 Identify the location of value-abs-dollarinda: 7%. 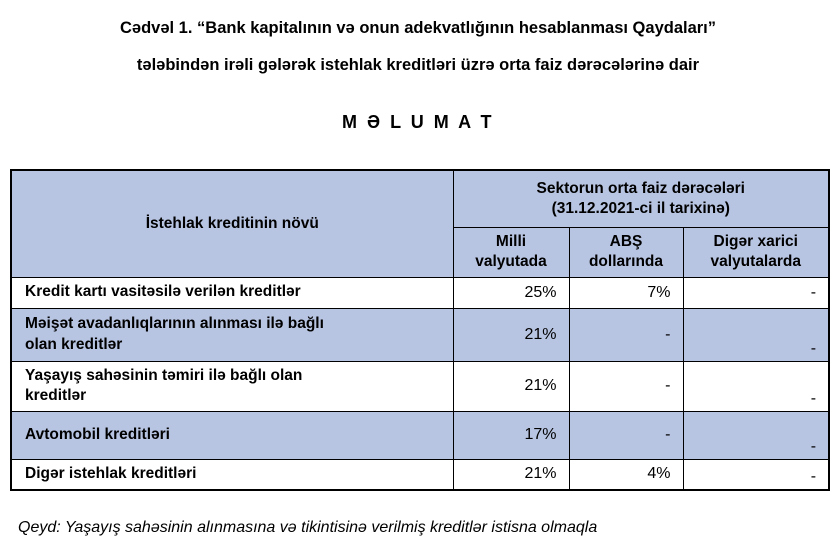
(626, 292).